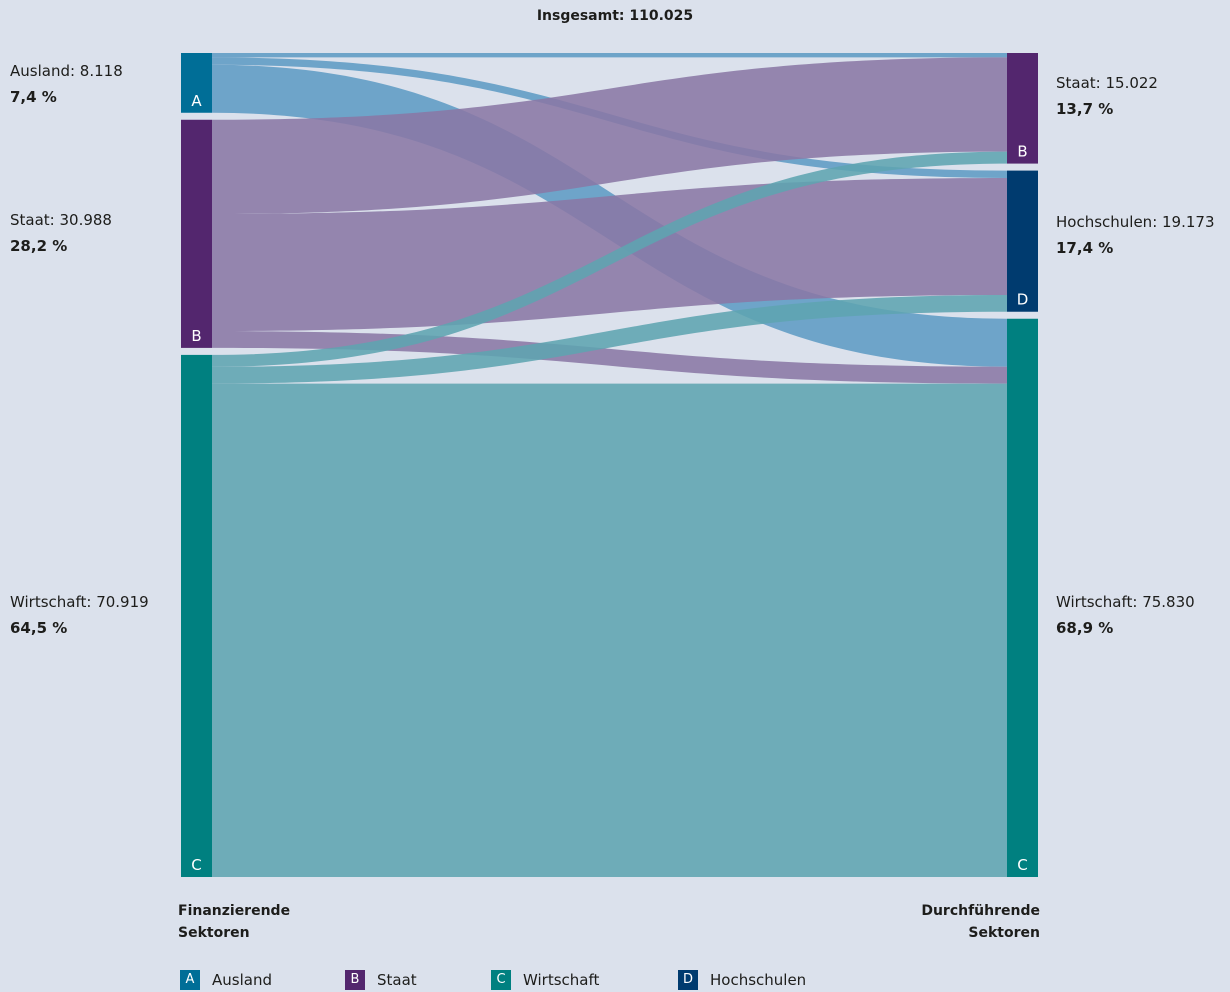 The width and height of the screenshot is (1230, 992). What do you see at coordinates (242, 980) in the screenshot?
I see `legend-label-a: Ausland` at bounding box center [242, 980].